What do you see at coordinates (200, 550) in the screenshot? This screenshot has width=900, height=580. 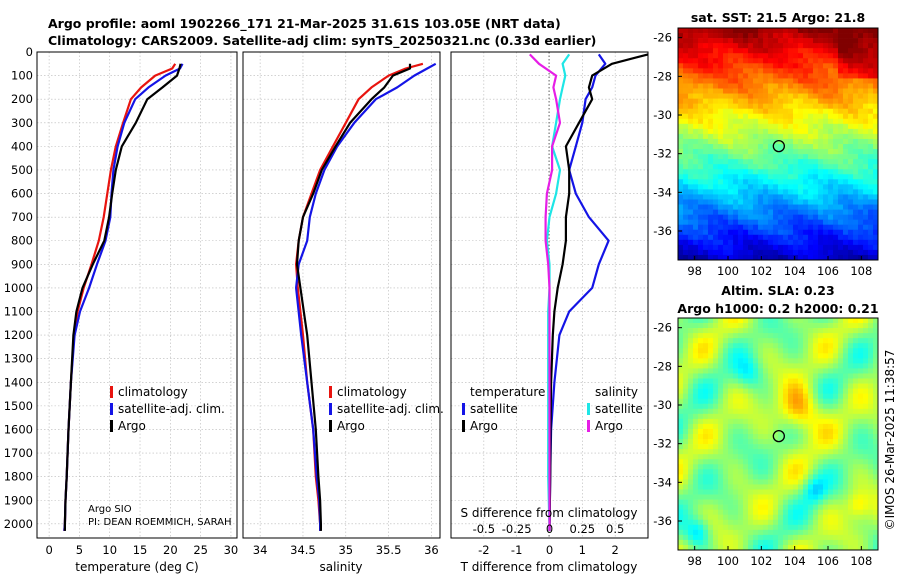 I see `x-tick-label: 25` at bounding box center [200, 550].